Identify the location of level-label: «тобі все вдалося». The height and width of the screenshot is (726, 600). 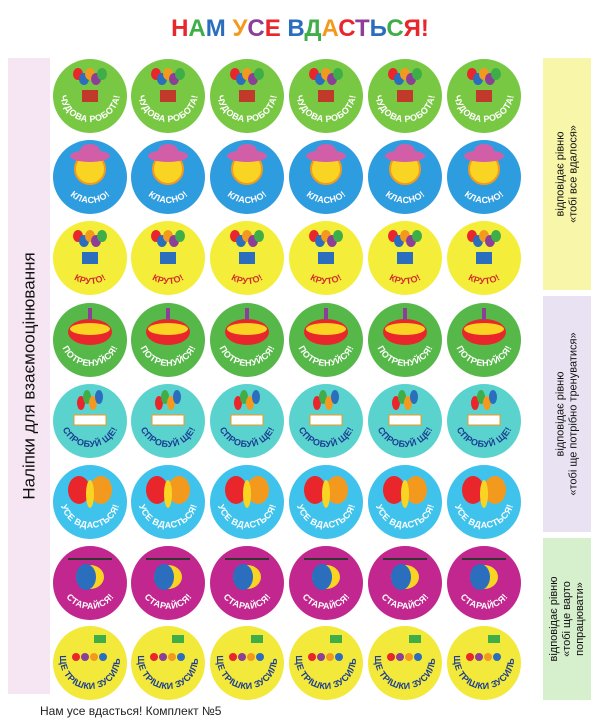
(573, 174).